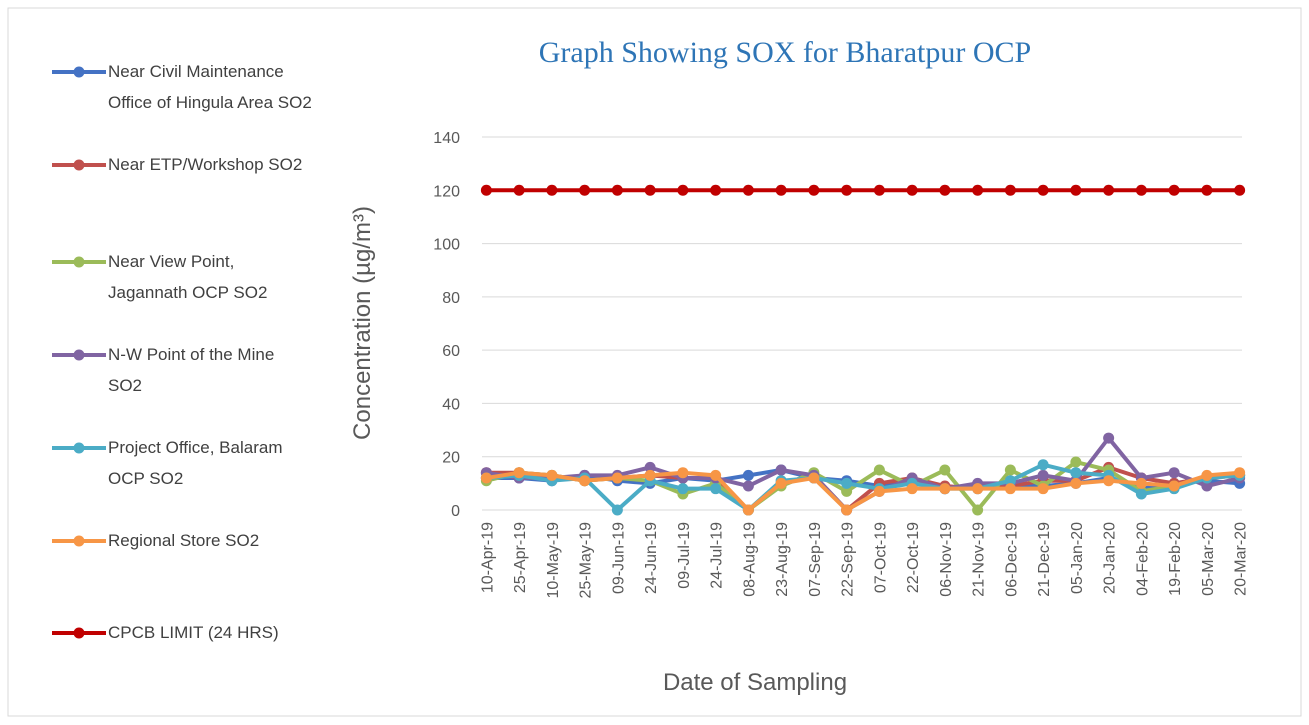 This screenshot has width=1309, height=725. I want to click on chart-title: Graph Showing SOX for Bharatpur OCP, so click(785, 52).